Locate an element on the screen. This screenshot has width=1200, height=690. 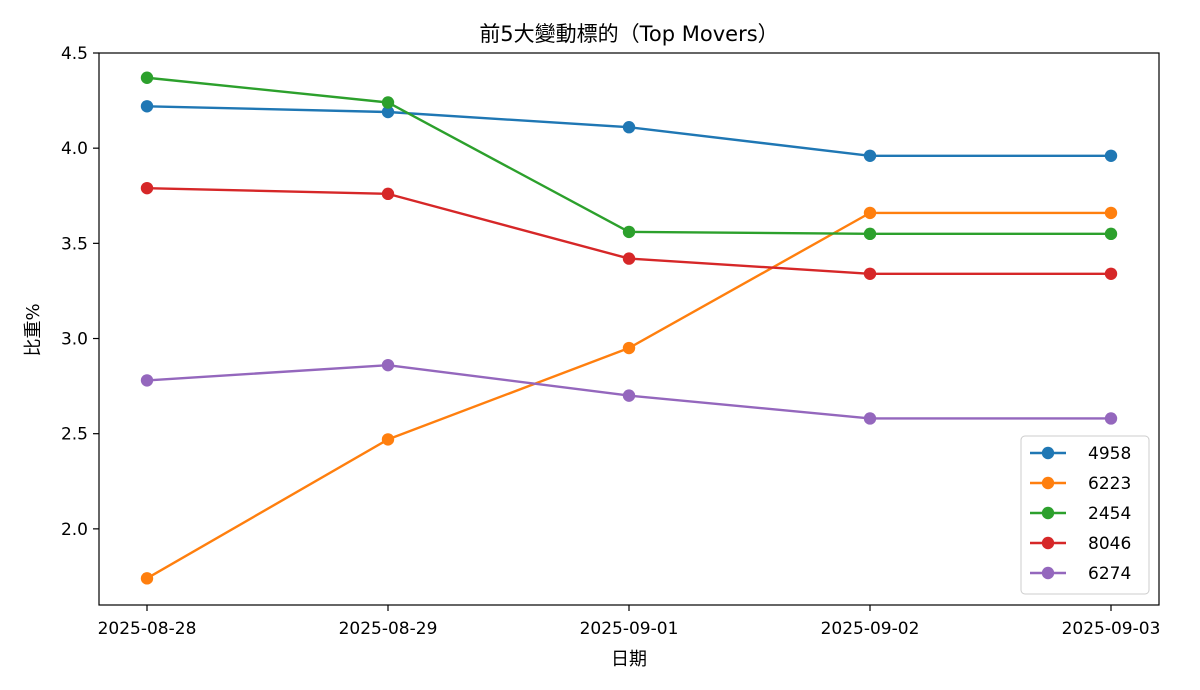
legend-label-6223: 6223 is located at coordinates (1109, 484).